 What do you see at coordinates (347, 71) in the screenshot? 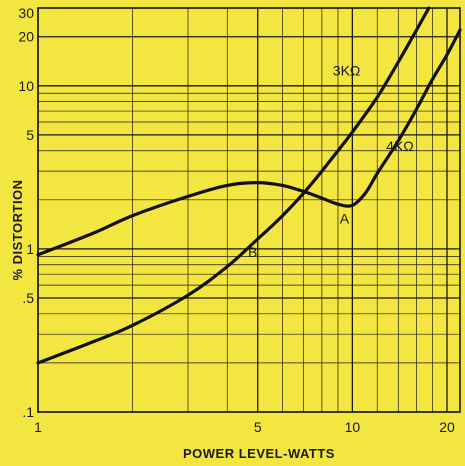
I see `series-label-1: 3KΩ` at bounding box center [347, 71].